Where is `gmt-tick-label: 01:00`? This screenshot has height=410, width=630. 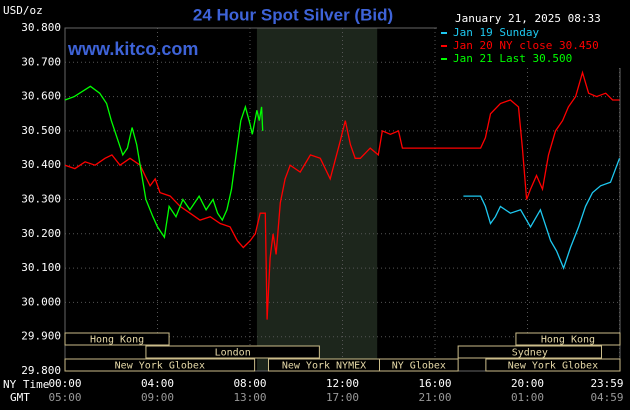 gmt-tick-label: 01:00 is located at coordinates (527, 397).